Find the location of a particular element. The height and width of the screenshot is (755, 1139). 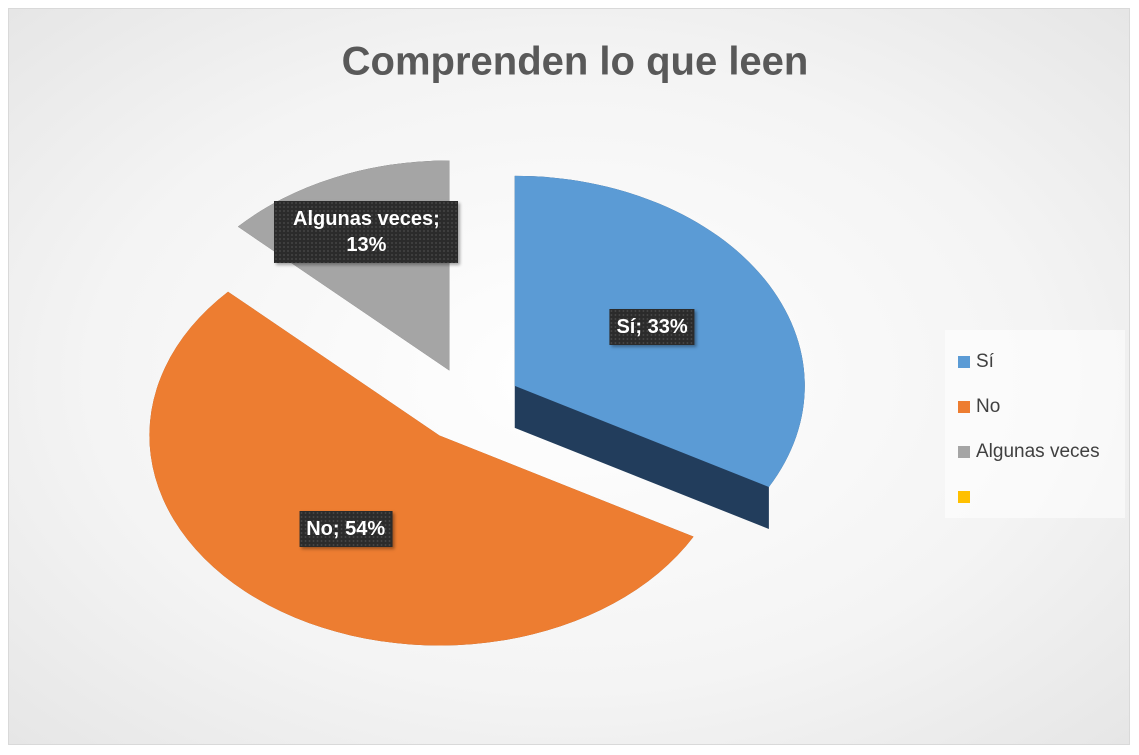

legend-label: No is located at coordinates (988, 406).